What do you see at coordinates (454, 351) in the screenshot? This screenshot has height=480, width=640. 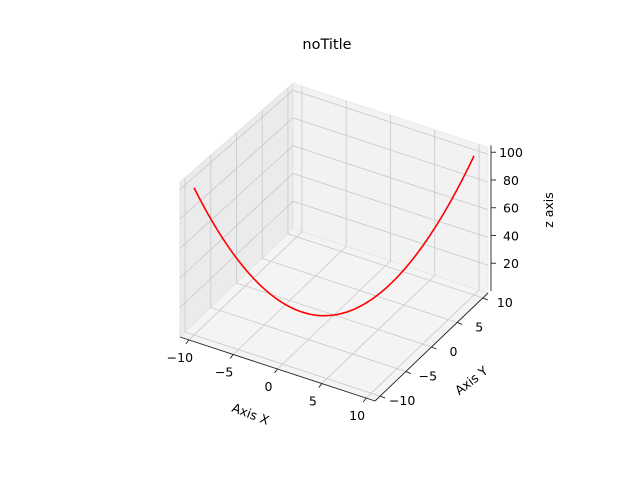 I see `y-tick-label: 0` at bounding box center [454, 351].